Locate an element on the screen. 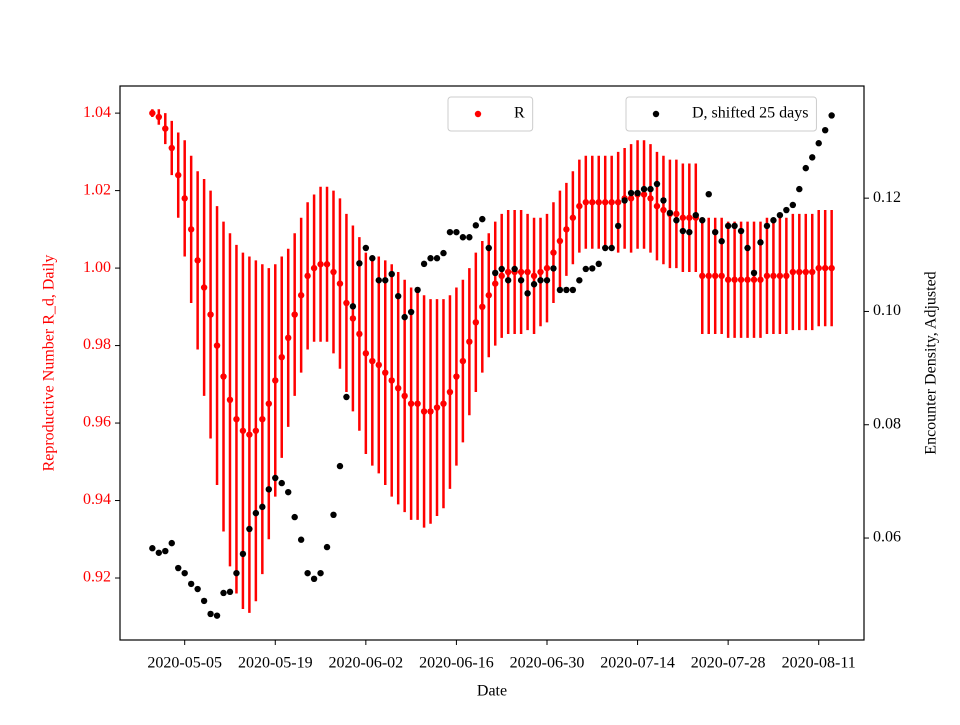 The height and width of the screenshot is (725, 960). y-tick-label: 0.98 is located at coordinates (97, 344).